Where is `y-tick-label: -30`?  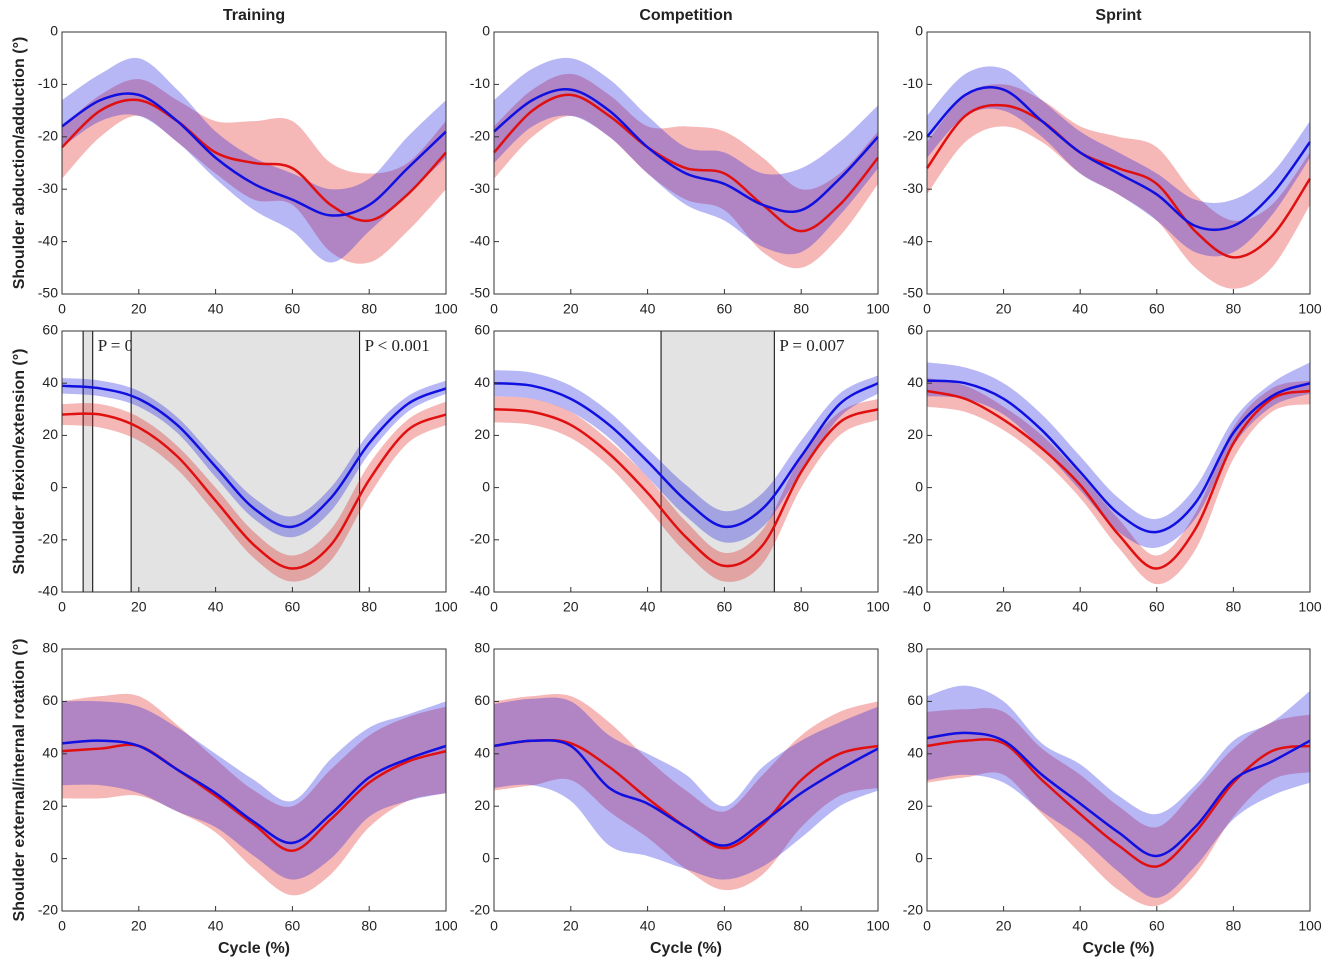 y-tick-label: -30 is located at coordinates (480, 188).